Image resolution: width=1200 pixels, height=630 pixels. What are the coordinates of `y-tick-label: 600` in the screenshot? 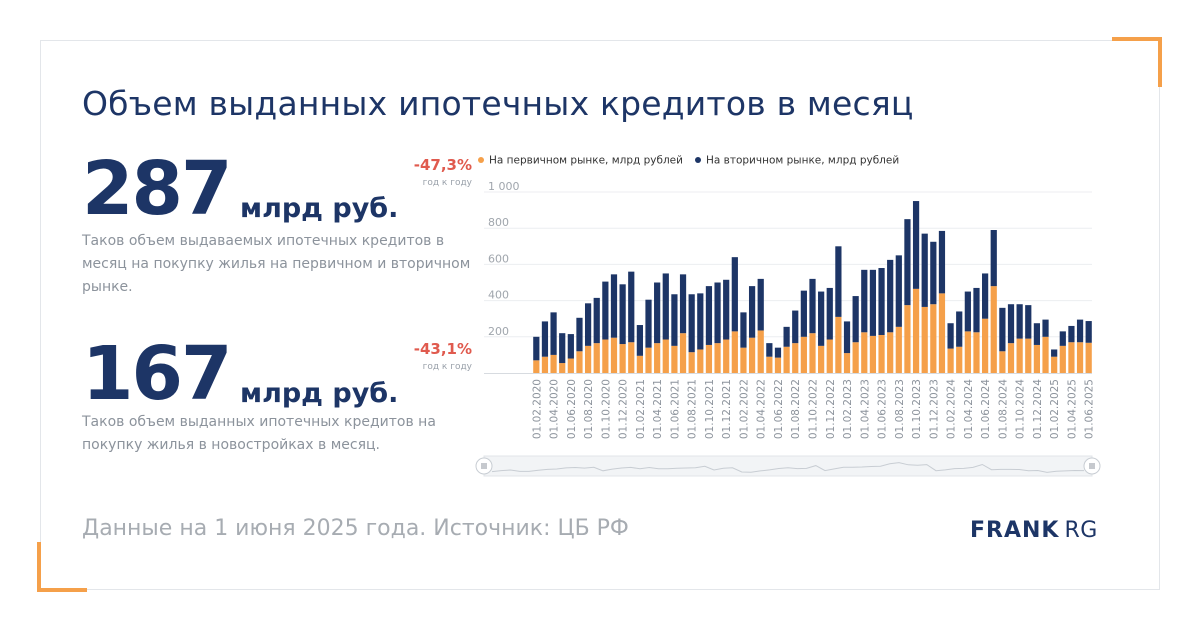 It's located at (498, 258).